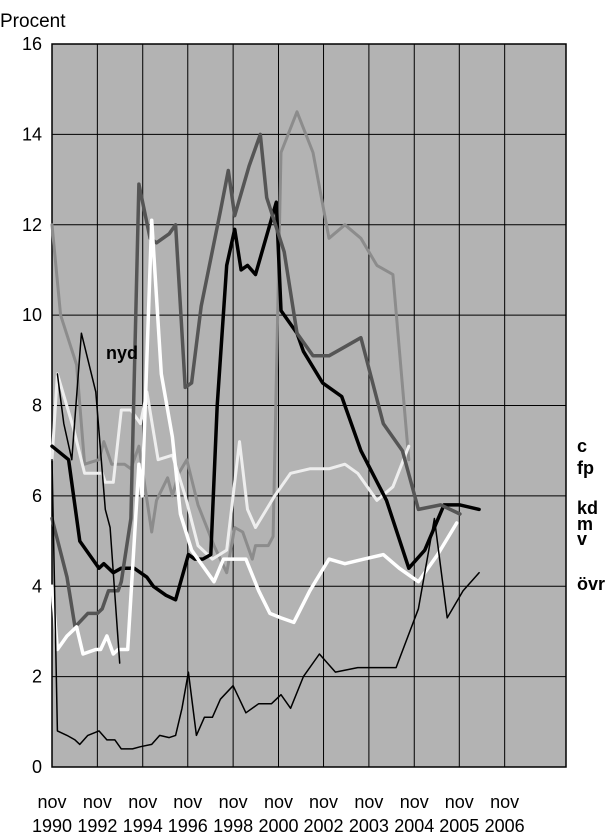 The image size is (612, 838). What do you see at coordinates (37, 586) in the screenshot?
I see `y-tick-label-2: 4` at bounding box center [37, 586].